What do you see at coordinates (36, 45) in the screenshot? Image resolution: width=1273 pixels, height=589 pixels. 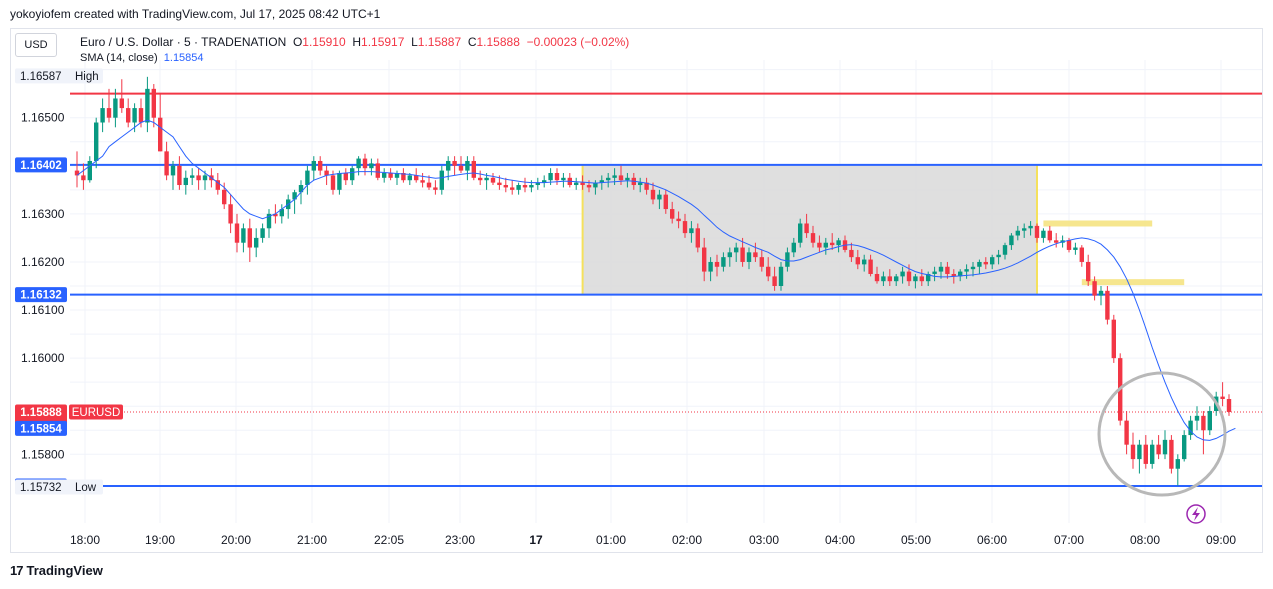 I see `currency-button: USD` at bounding box center [36, 45].